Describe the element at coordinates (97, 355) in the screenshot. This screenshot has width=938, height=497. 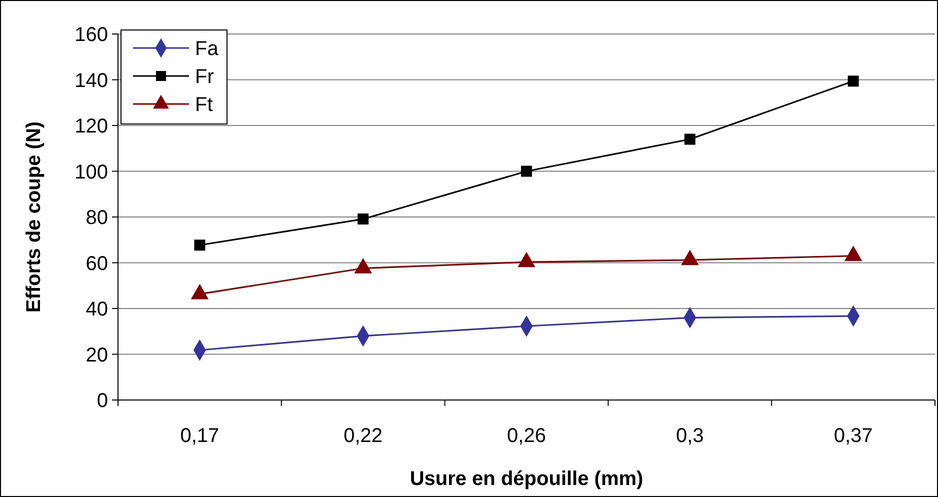
I see `y-tick-label: 20` at that location.